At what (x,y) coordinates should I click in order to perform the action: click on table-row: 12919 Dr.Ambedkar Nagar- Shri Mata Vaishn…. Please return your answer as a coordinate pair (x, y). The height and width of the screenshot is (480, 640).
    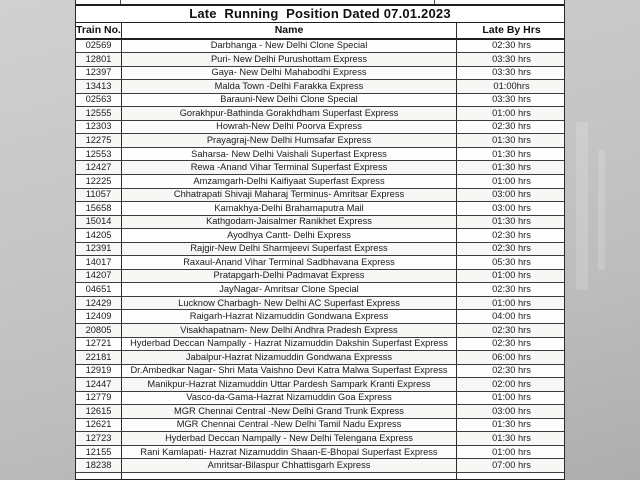
    Looking at the image, I should click on (321, 371).